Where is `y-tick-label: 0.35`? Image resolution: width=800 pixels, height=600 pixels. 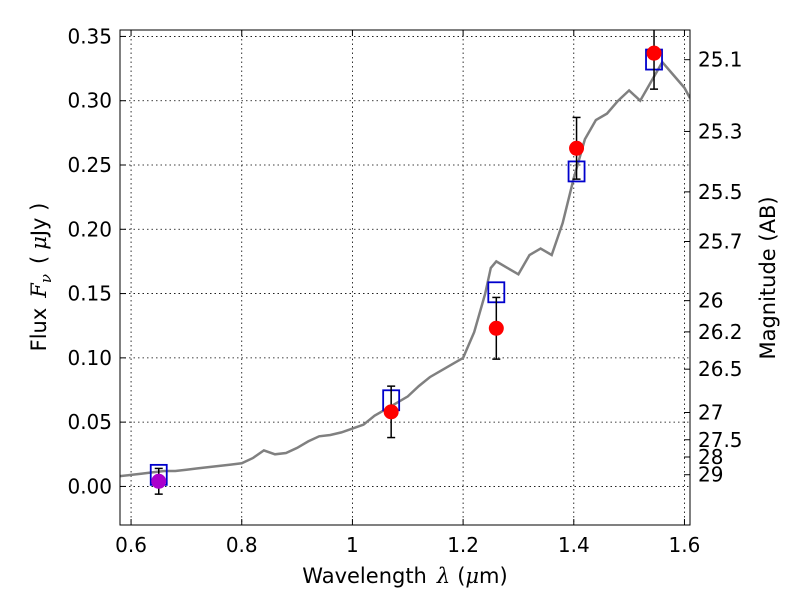
y-tick-label: 0.35 is located at coordinates (89, 36).